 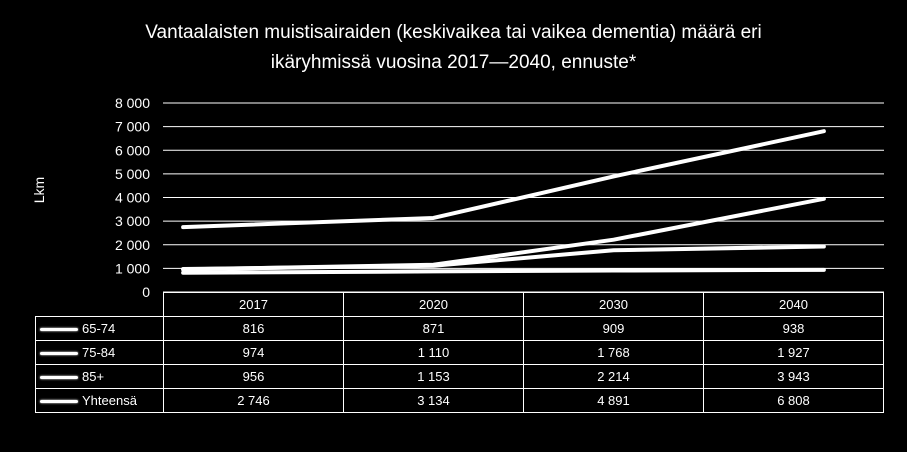 I want to click on legend-label: 65-74, so click(x=99, y=328).